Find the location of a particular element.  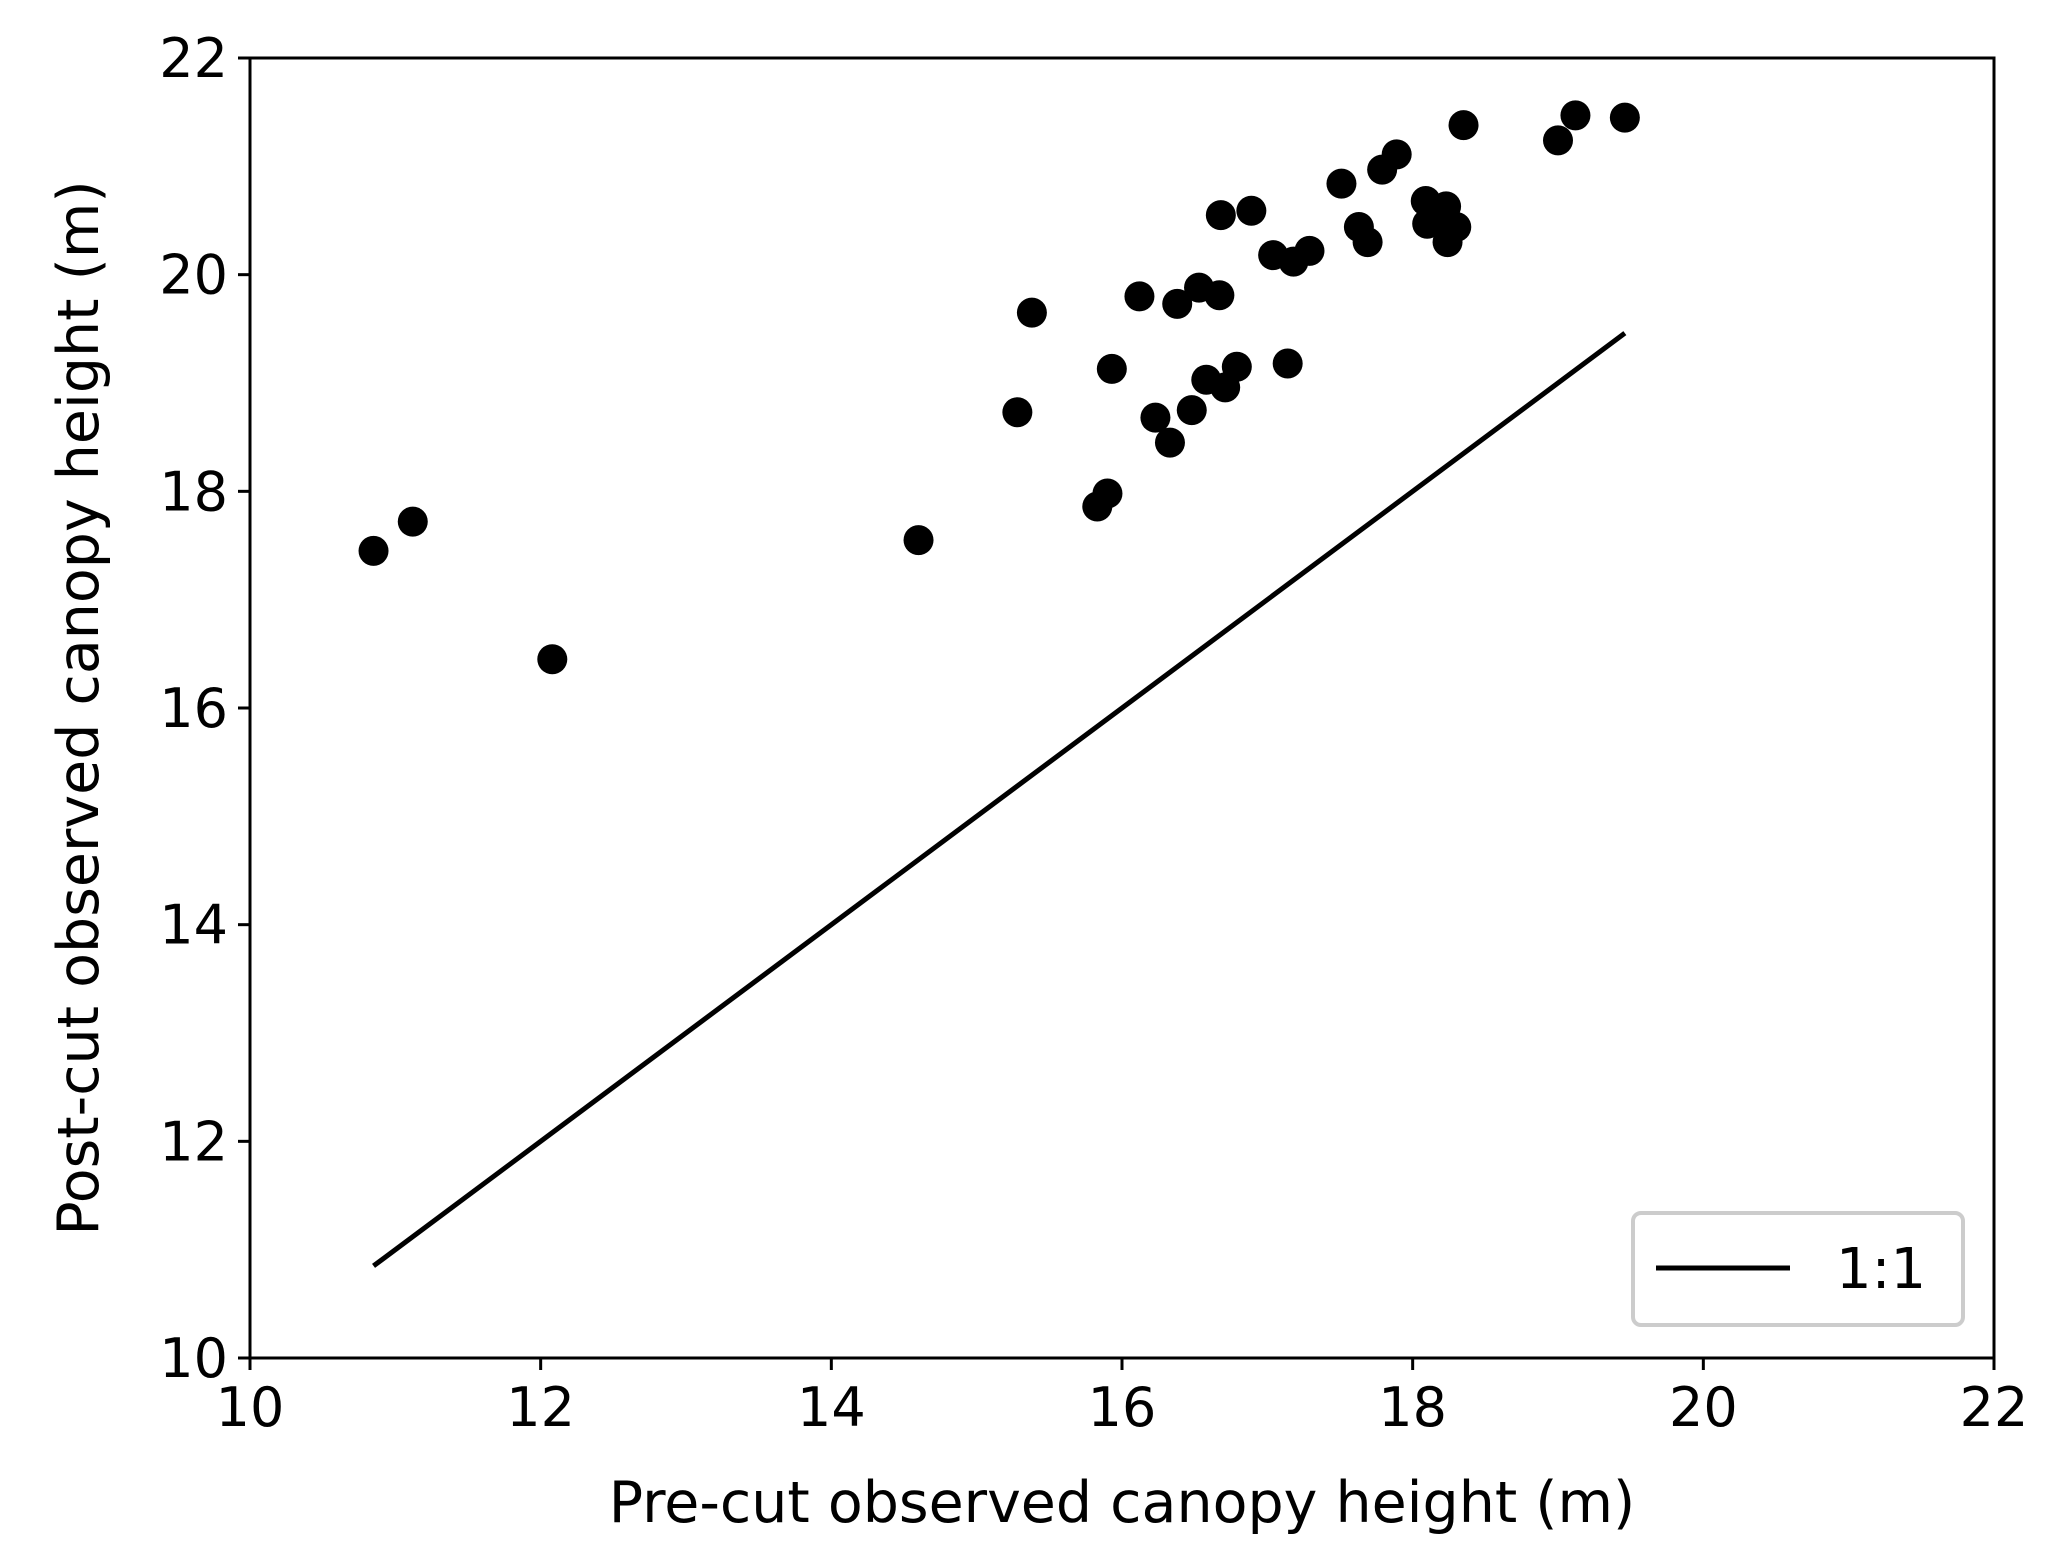

legend: 1:1 is located at coordinates (1798, 1269).